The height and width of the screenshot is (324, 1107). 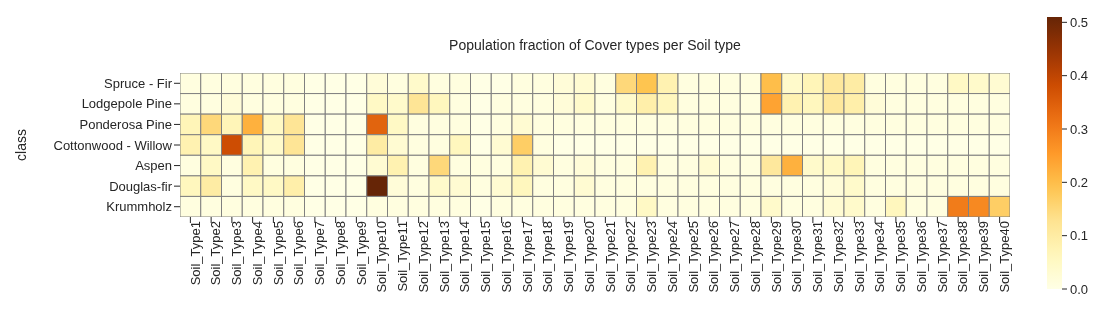 I want to click on color-bar-label: 0.2, so click(x=1079, y=182).